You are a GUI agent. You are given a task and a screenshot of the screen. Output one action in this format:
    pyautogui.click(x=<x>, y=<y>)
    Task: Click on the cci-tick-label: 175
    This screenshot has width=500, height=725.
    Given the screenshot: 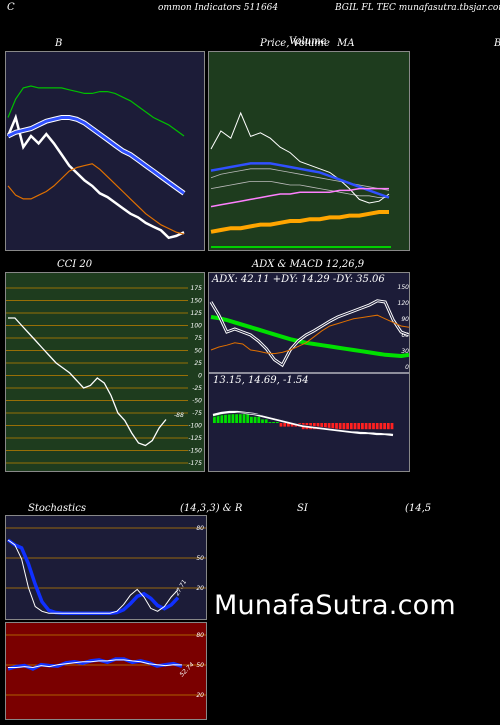 What is the action you would take?
    pyautogui.click(x=197, y=288)
    